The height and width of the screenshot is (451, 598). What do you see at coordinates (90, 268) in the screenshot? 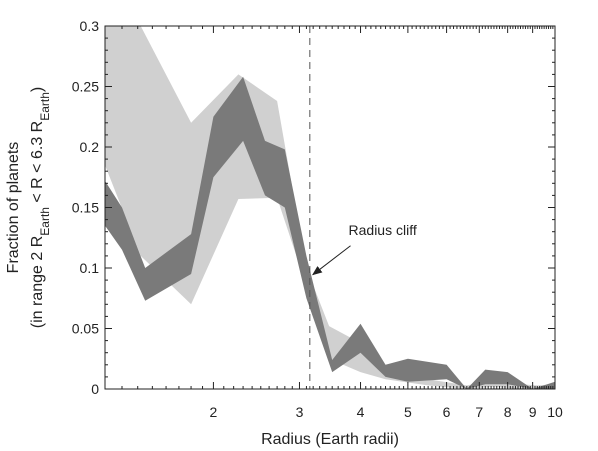
I see `y-tick-label: 0.1` at bounding box center [90, 268].